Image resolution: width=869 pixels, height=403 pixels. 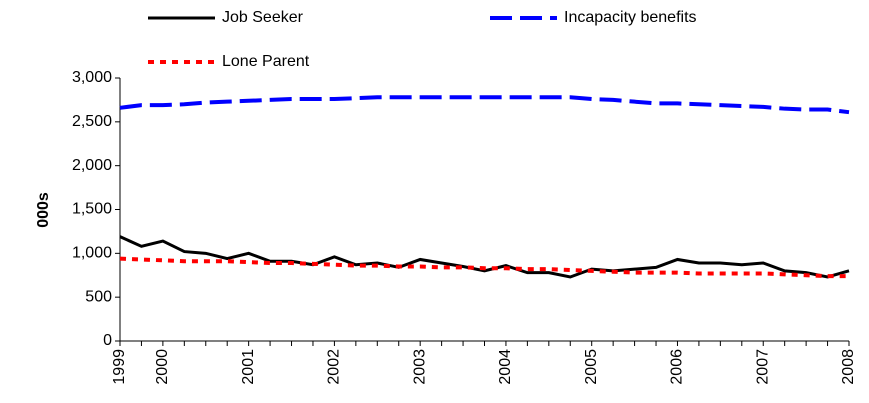 What do you see at coordinates (630, 17) in the screenshot?
I see `legend-label: Incapacity benefits` at bounding box center [630, 17].